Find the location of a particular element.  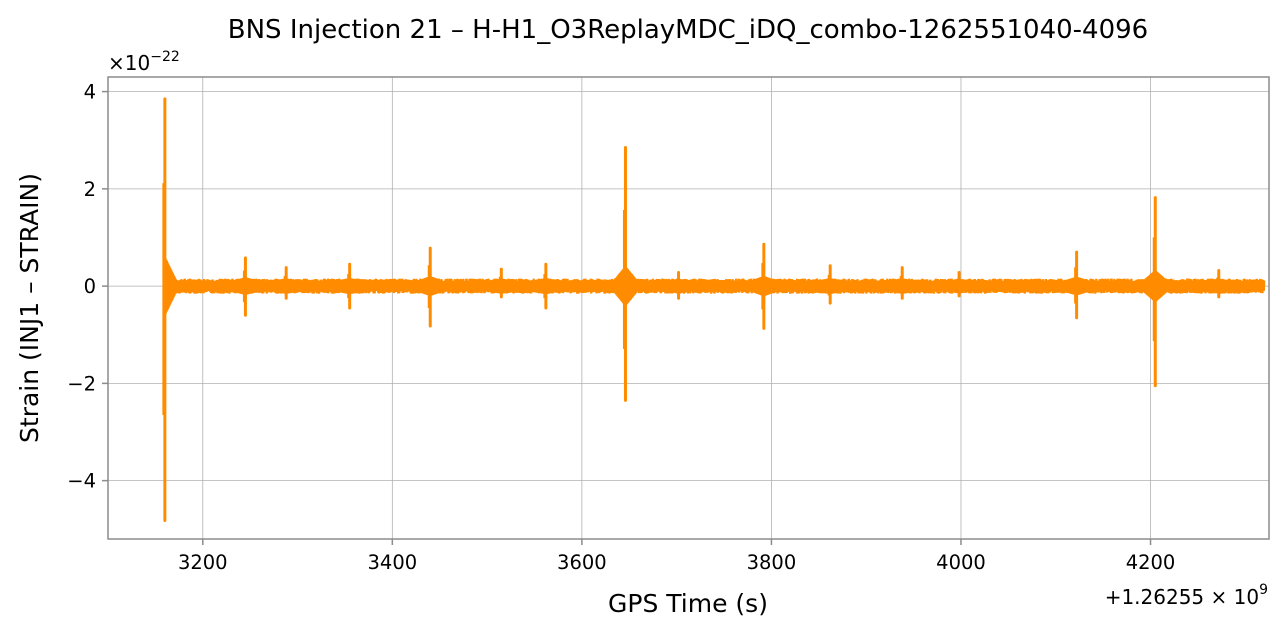

y-tick-label: −2 is located at coordinates (81, 383).